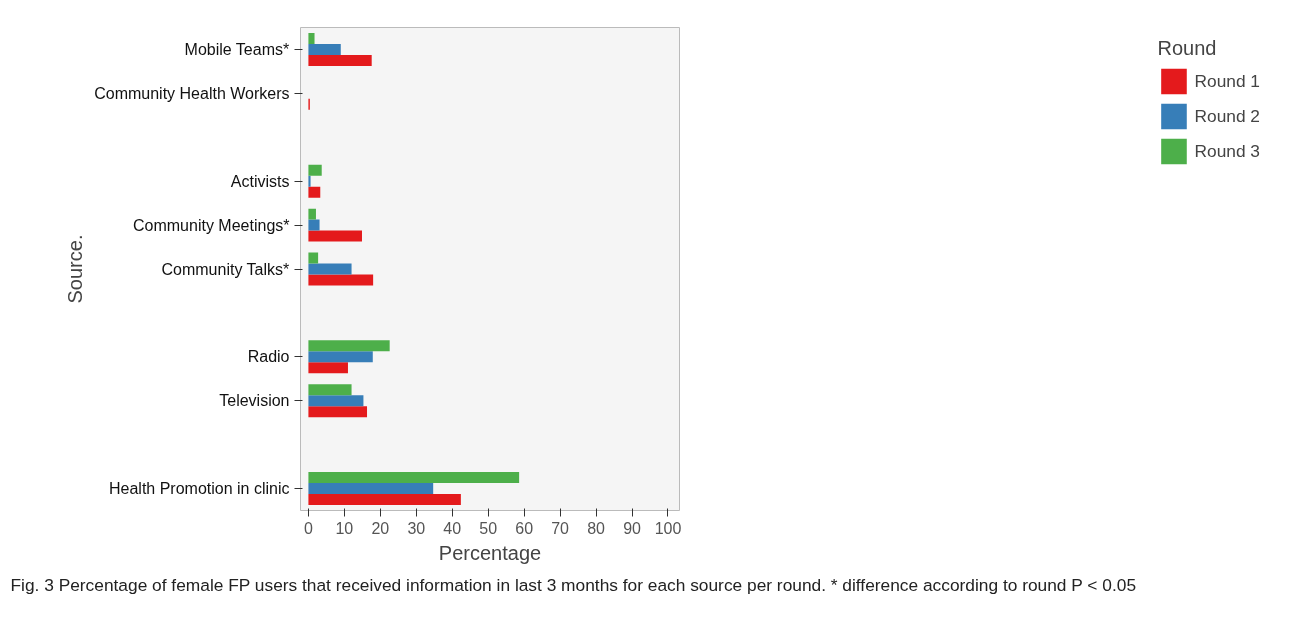  I want to click on y-axis-title: Source., so click(75, 269).